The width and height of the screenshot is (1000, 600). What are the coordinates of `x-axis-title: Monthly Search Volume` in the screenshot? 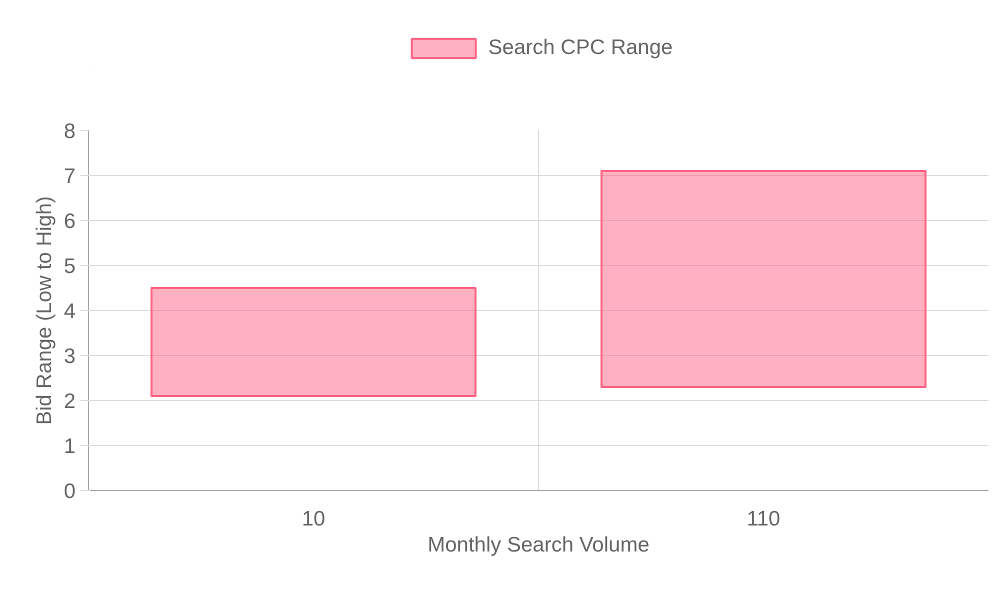 It's located at (539, 545).